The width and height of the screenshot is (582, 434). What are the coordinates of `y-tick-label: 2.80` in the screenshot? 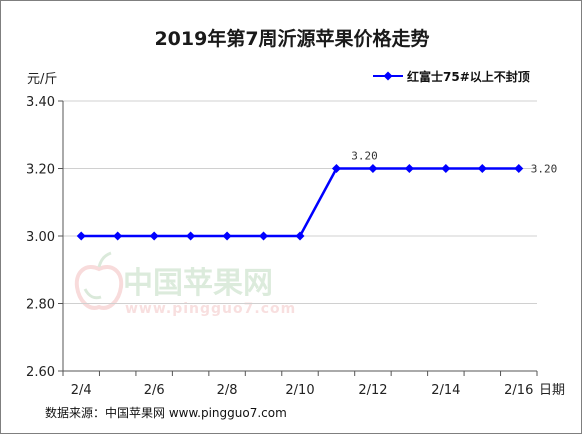 It's located at (40, 305).